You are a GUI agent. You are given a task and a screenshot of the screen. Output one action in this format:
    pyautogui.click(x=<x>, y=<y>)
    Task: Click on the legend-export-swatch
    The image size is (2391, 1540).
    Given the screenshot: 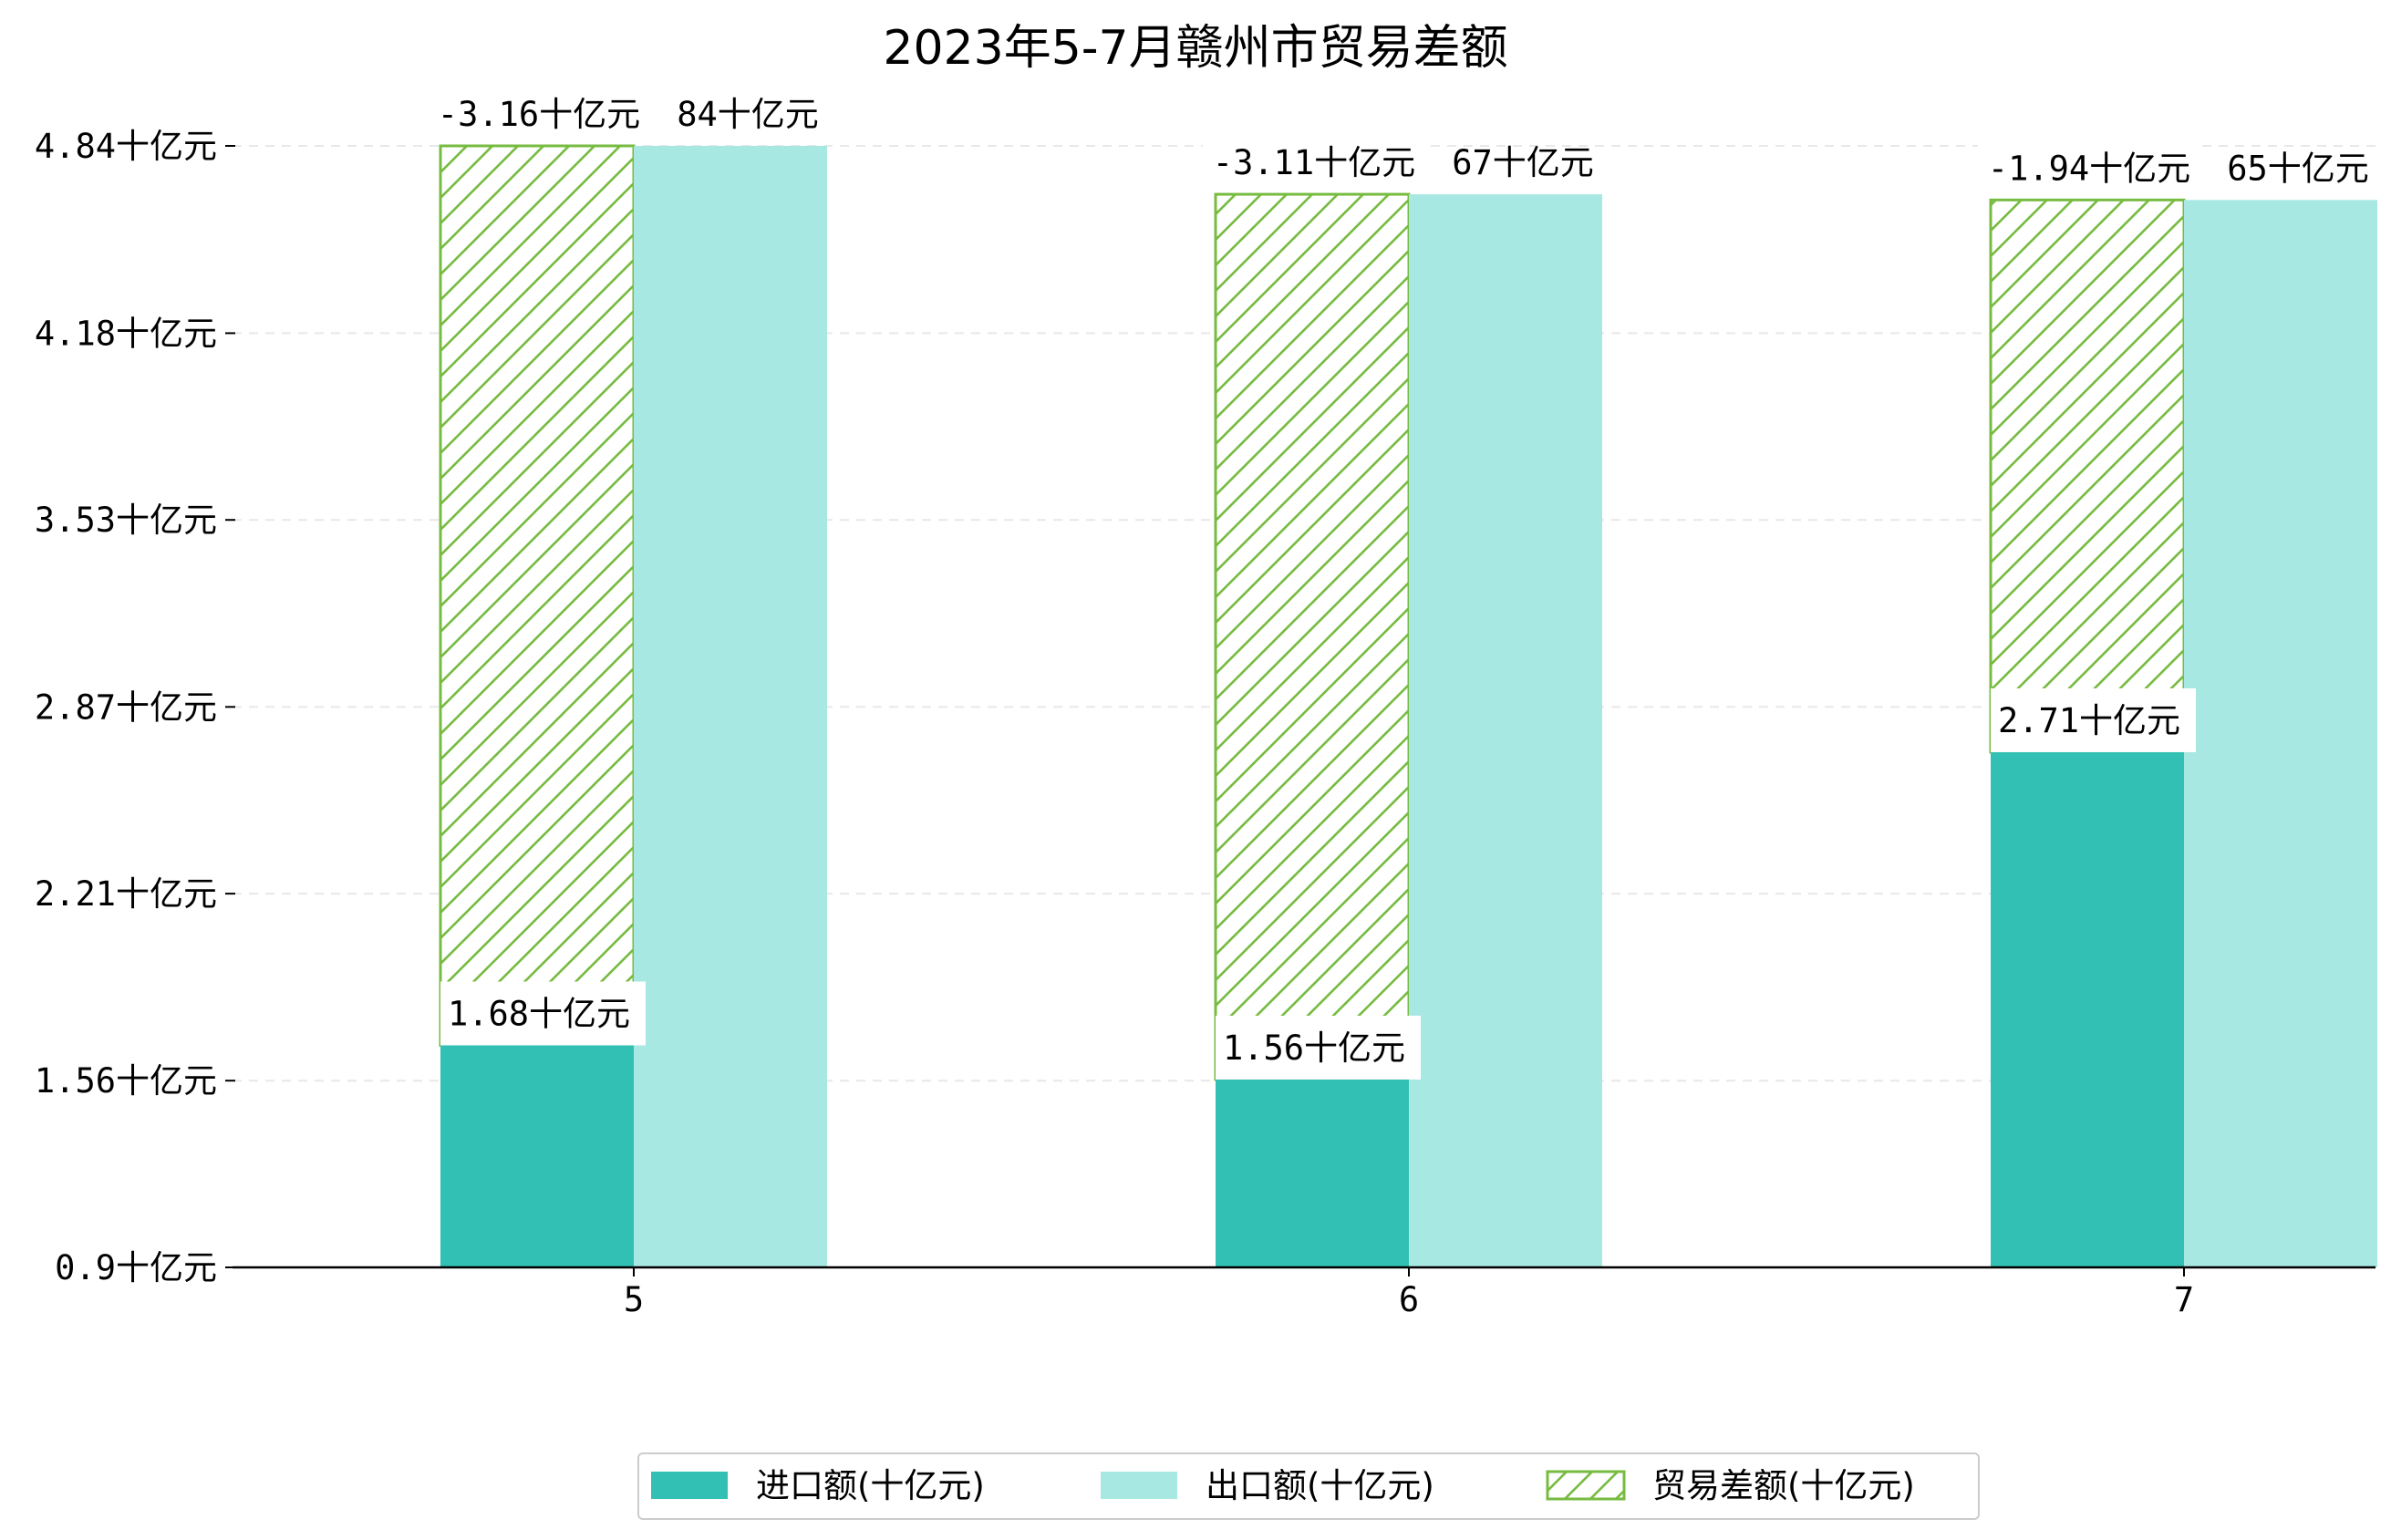 What is the action you would take?
    pyautogui.click(x=1139, y=1485)
    